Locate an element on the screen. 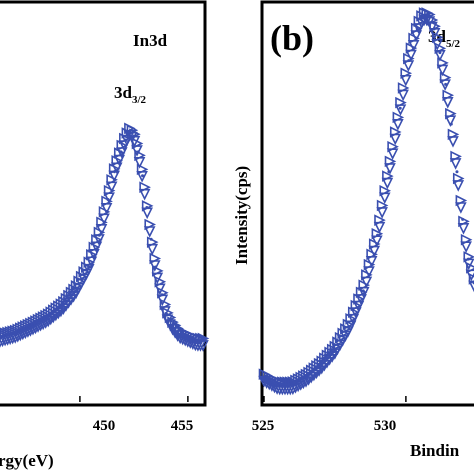 The width and height of the screenshot is (474, 474). panel-b-xlabel: Bindin is located at coordinates (435, 450).